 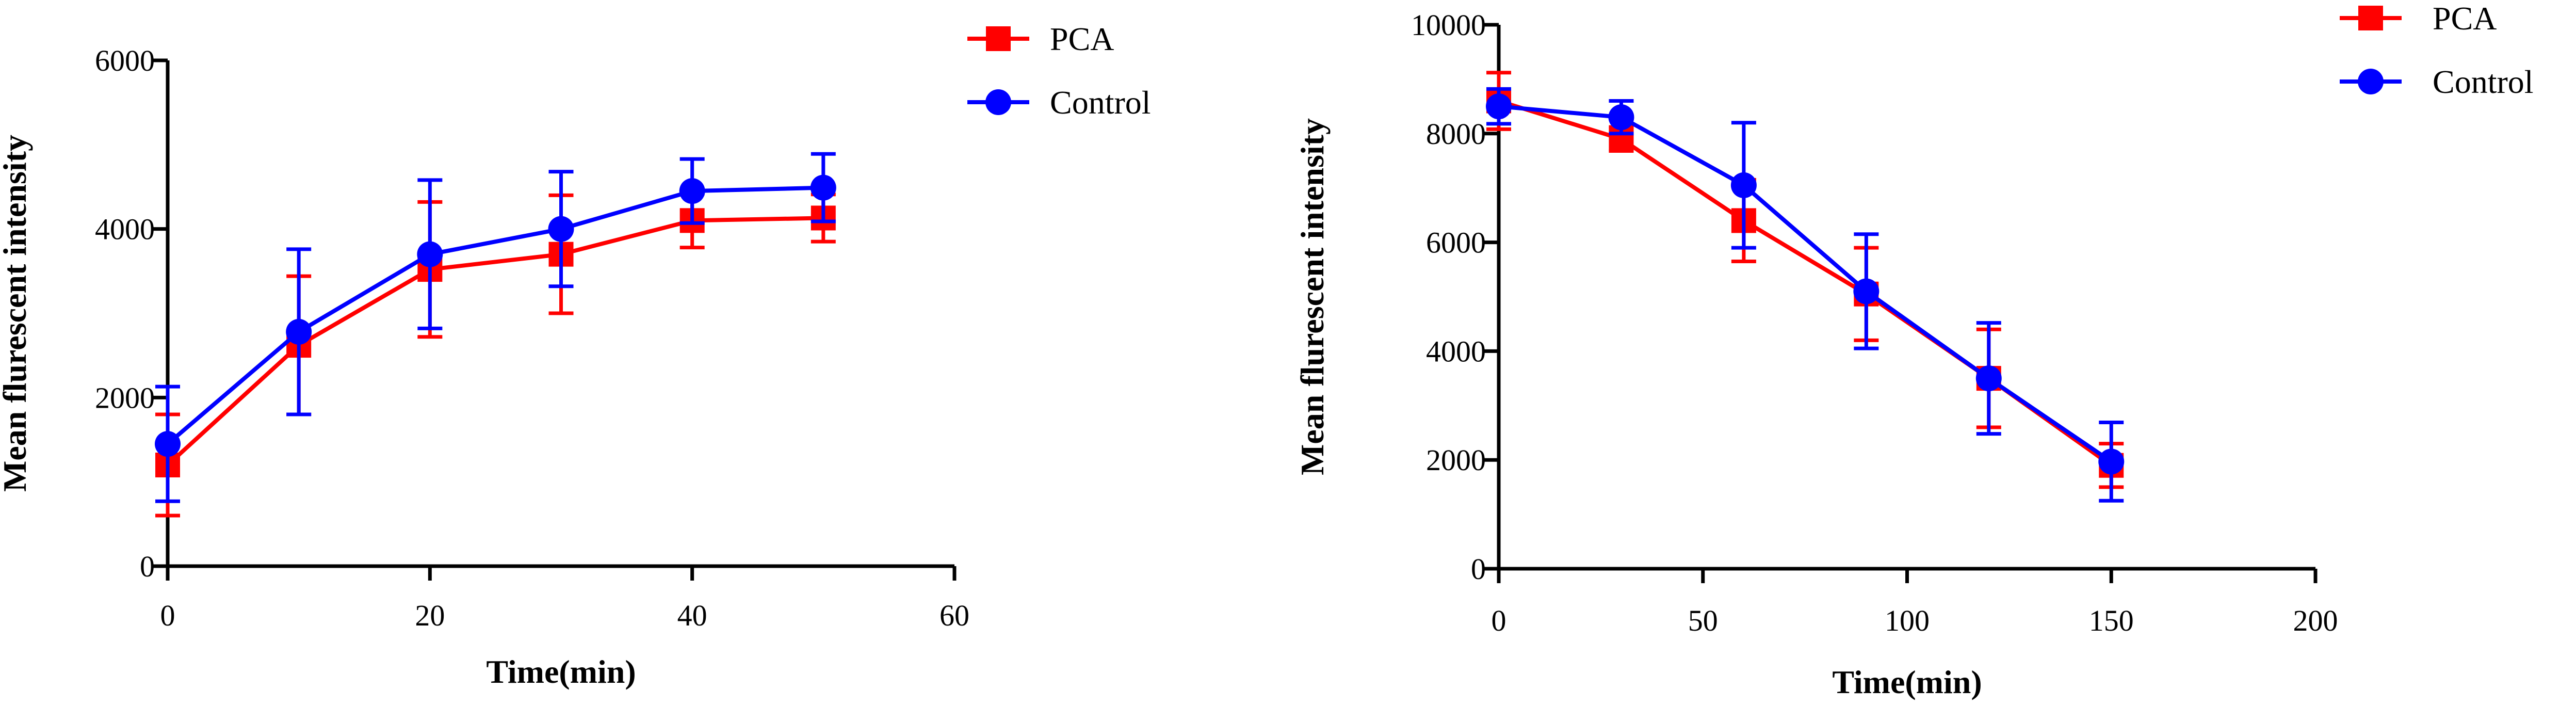 What do you see at coordinates (2111, 620) in the screenshot?
I see `x-tick-label: 150` at bounding box center [2111, 620].